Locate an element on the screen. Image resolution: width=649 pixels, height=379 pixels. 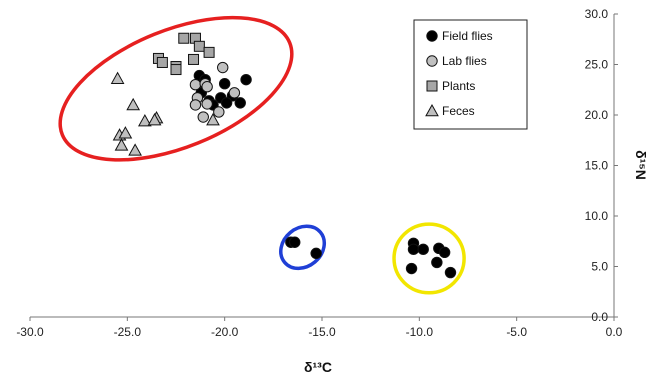
y-axis-title: δ¹⁵N is located at coordinates (641, 165).